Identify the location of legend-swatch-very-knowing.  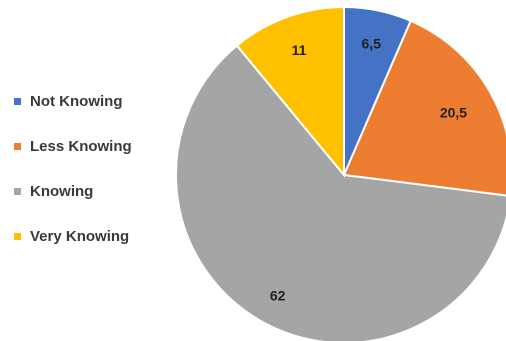
(17, 236).